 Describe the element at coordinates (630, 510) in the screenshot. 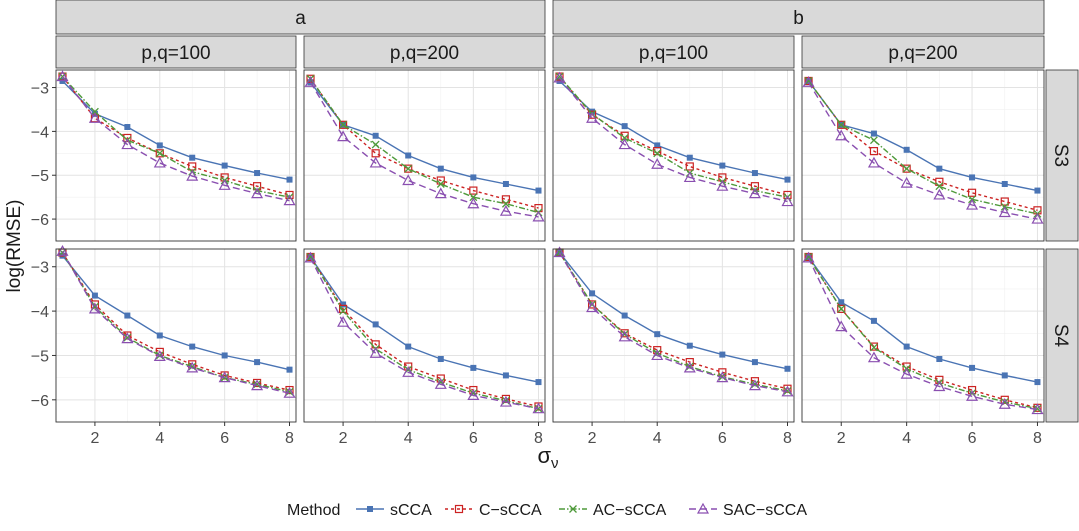

I see `legend-label: AC−sCCA` at that location.